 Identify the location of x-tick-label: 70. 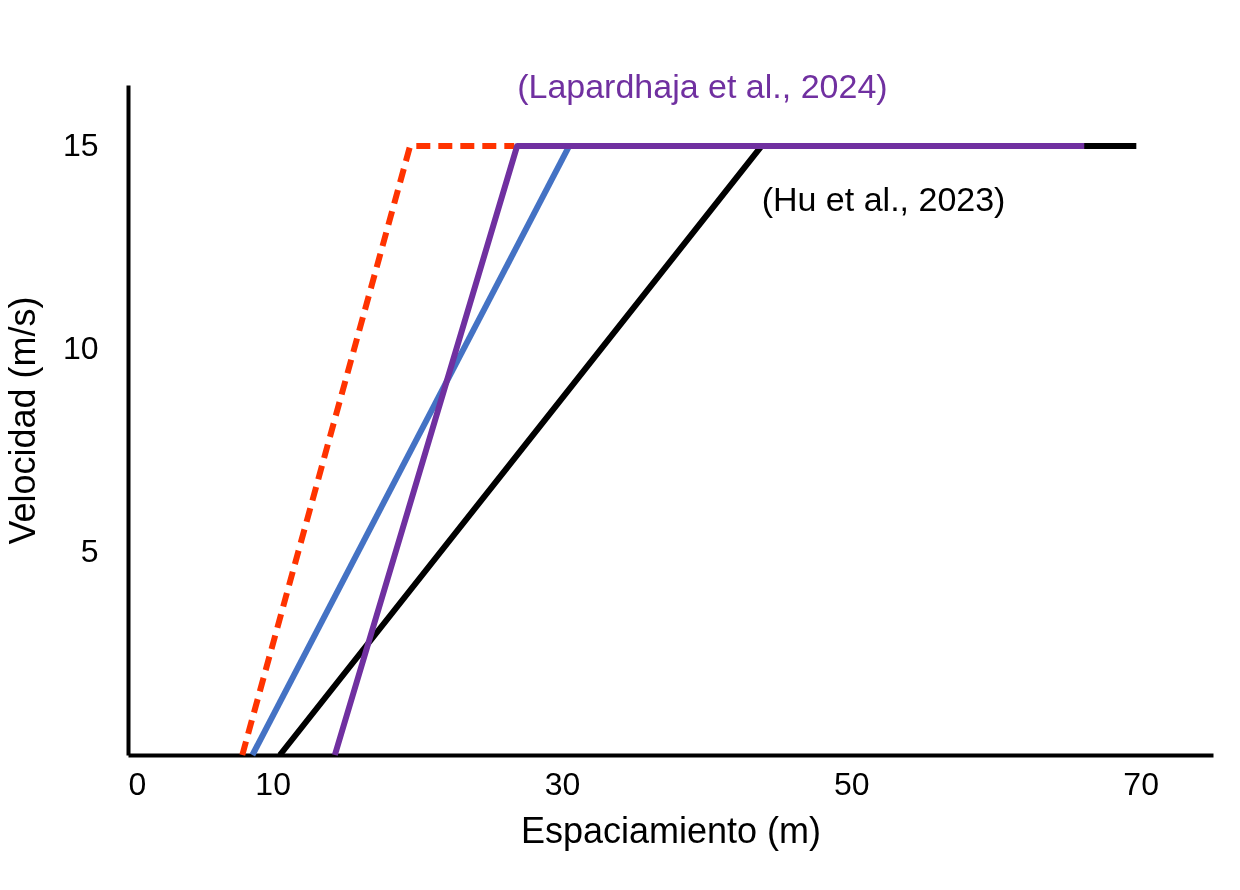
(1141, 783).